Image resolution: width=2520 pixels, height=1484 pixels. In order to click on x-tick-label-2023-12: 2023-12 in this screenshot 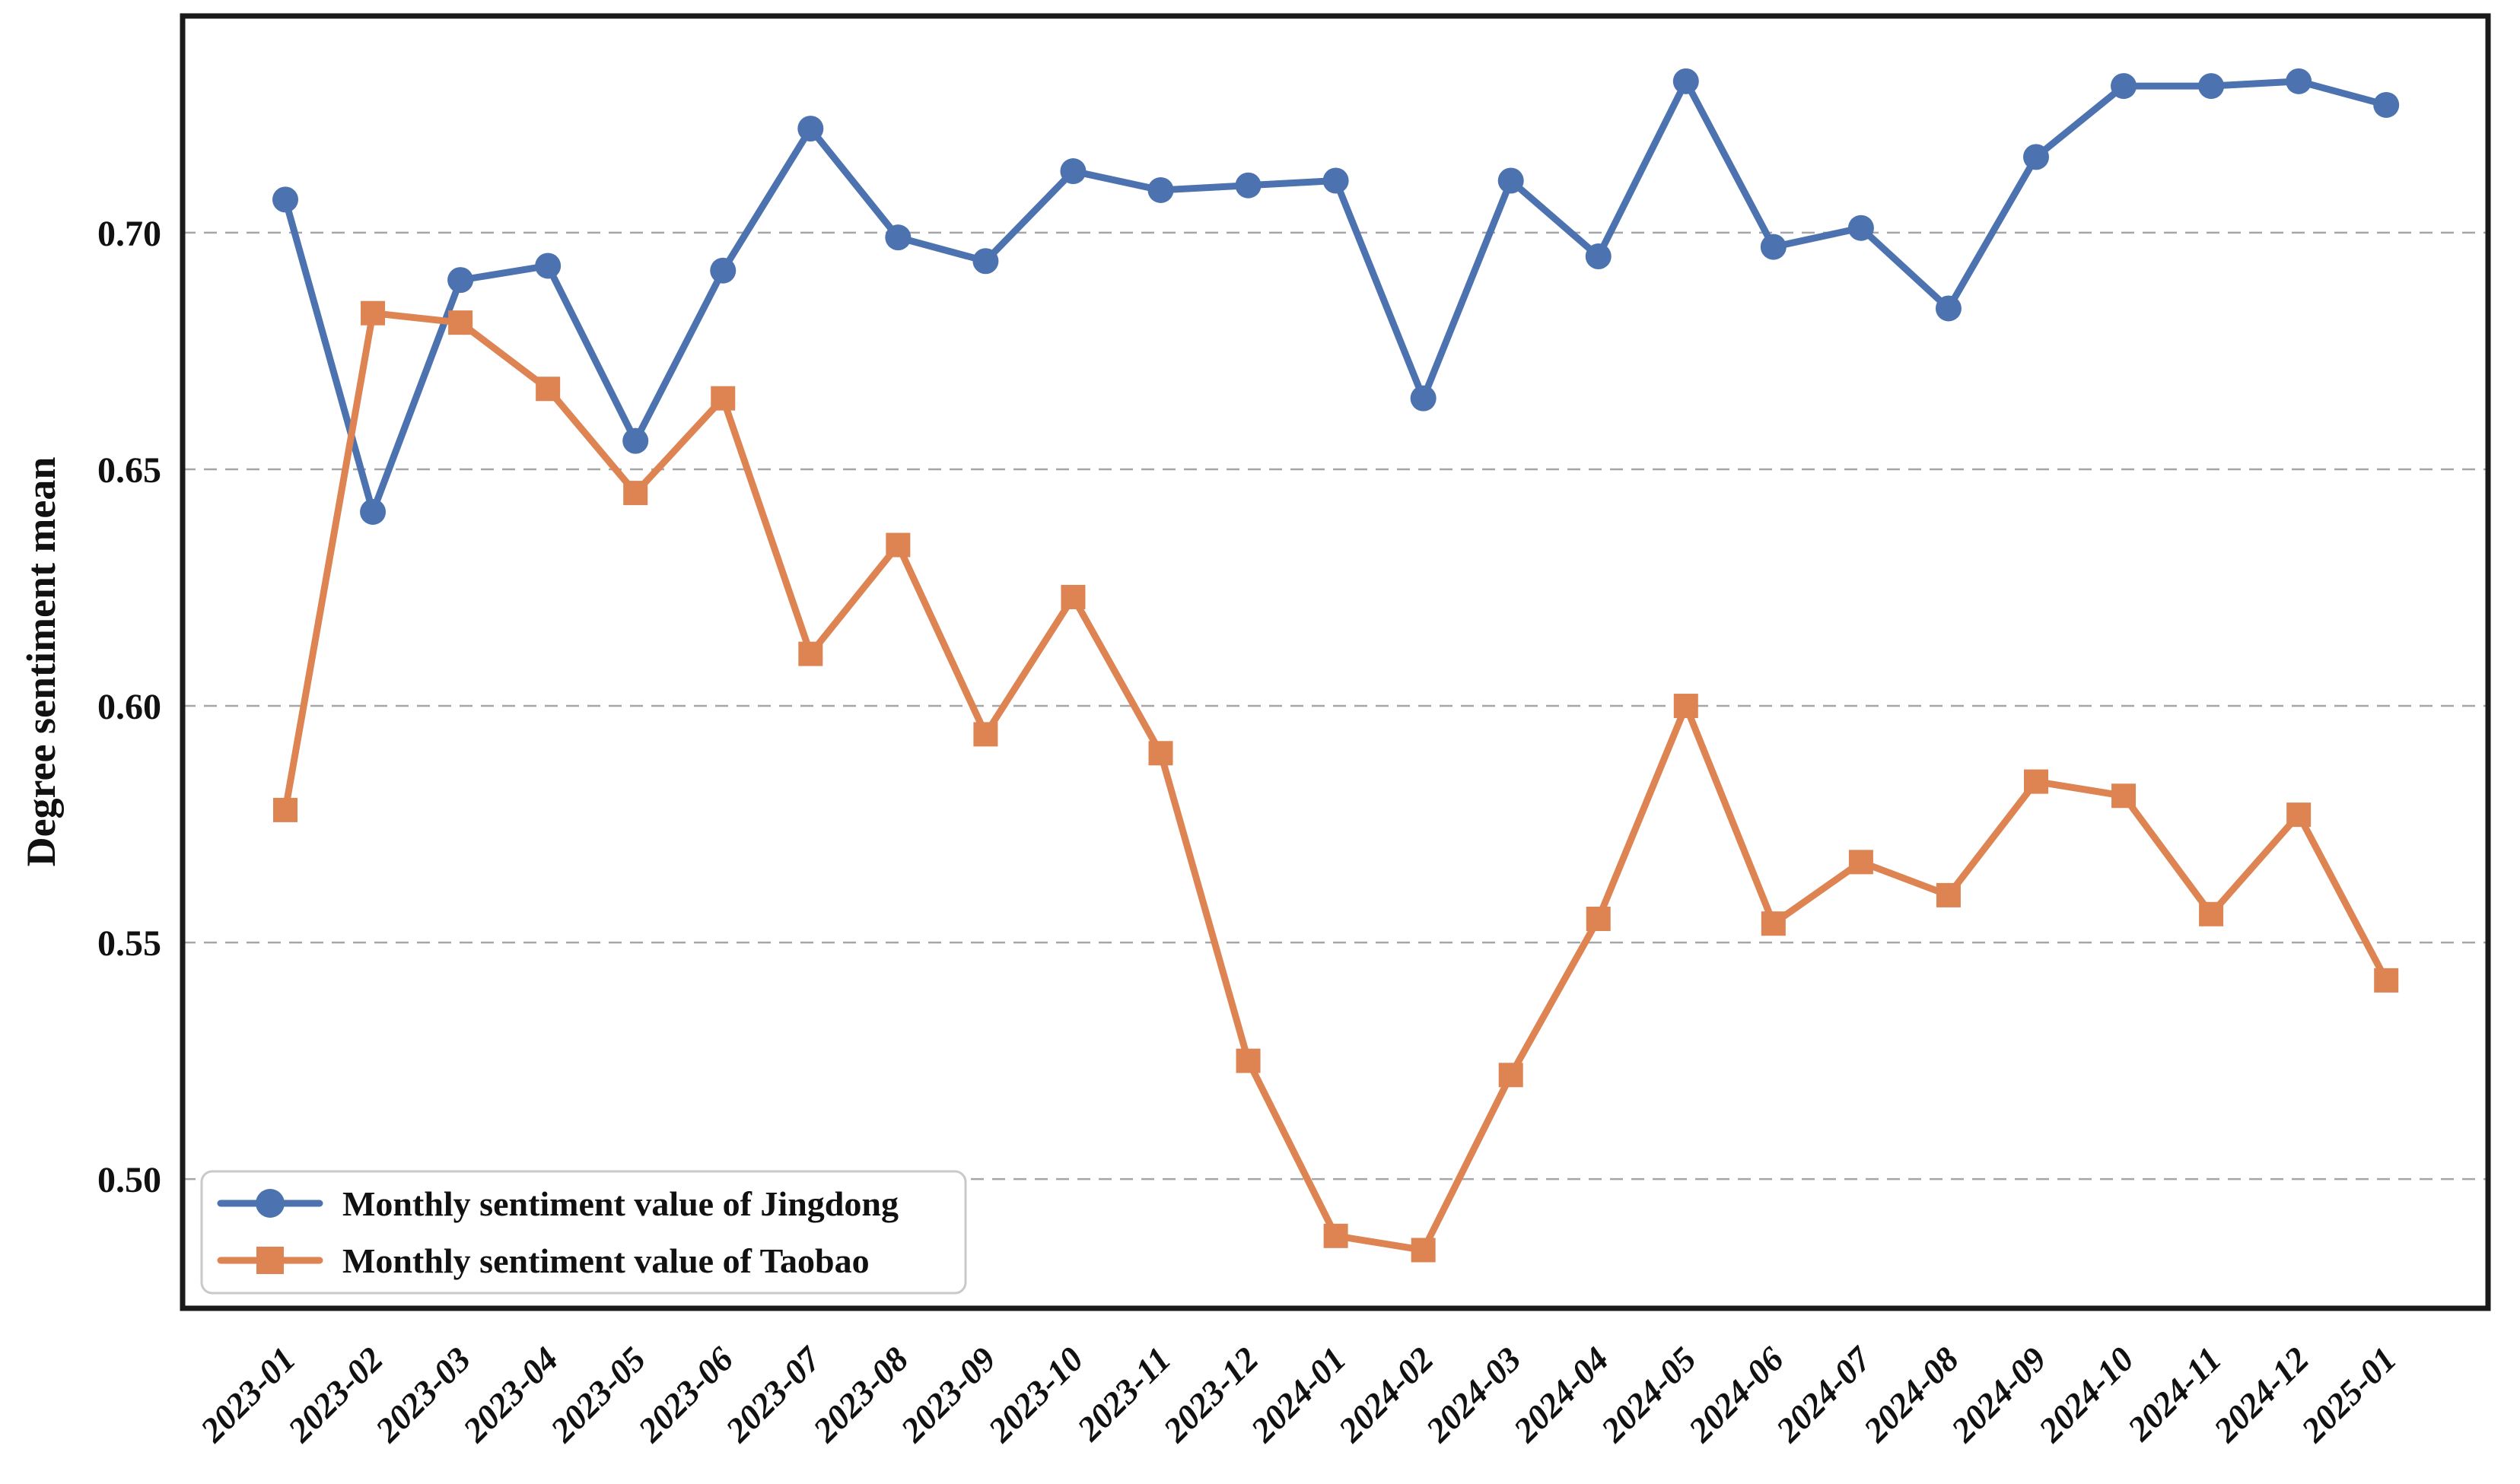, I will do `click(1210, 1394)`.